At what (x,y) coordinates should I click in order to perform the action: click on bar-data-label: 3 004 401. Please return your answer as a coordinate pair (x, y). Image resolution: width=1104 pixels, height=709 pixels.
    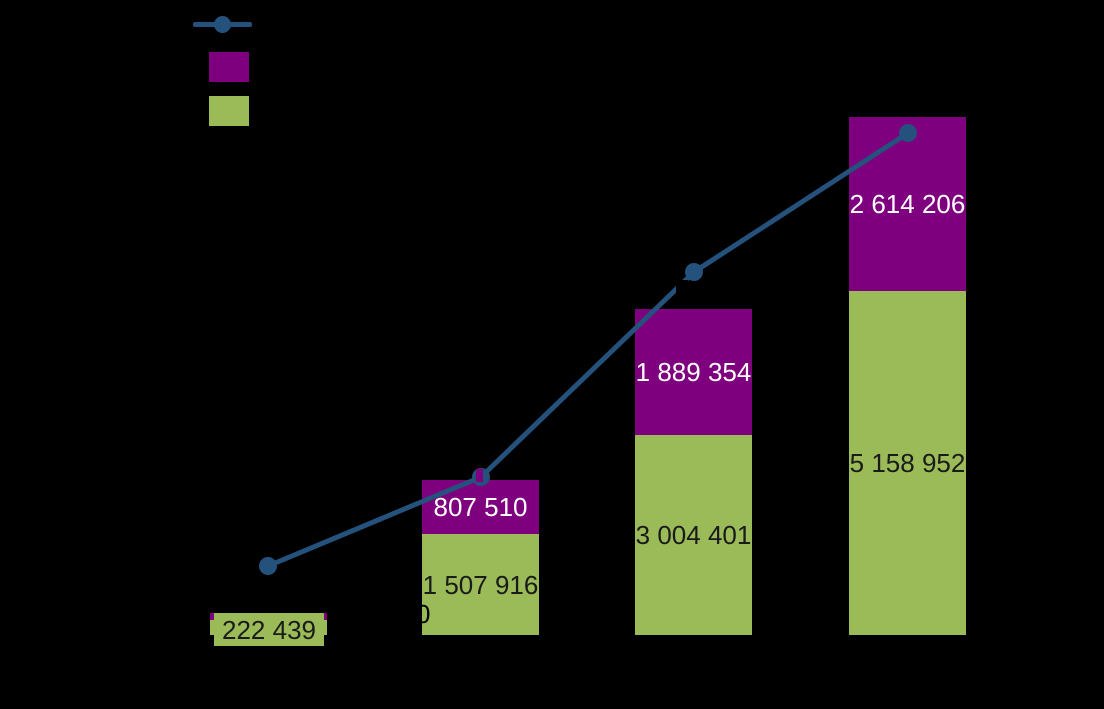
    Looking at the image, I should click on (693, 535).